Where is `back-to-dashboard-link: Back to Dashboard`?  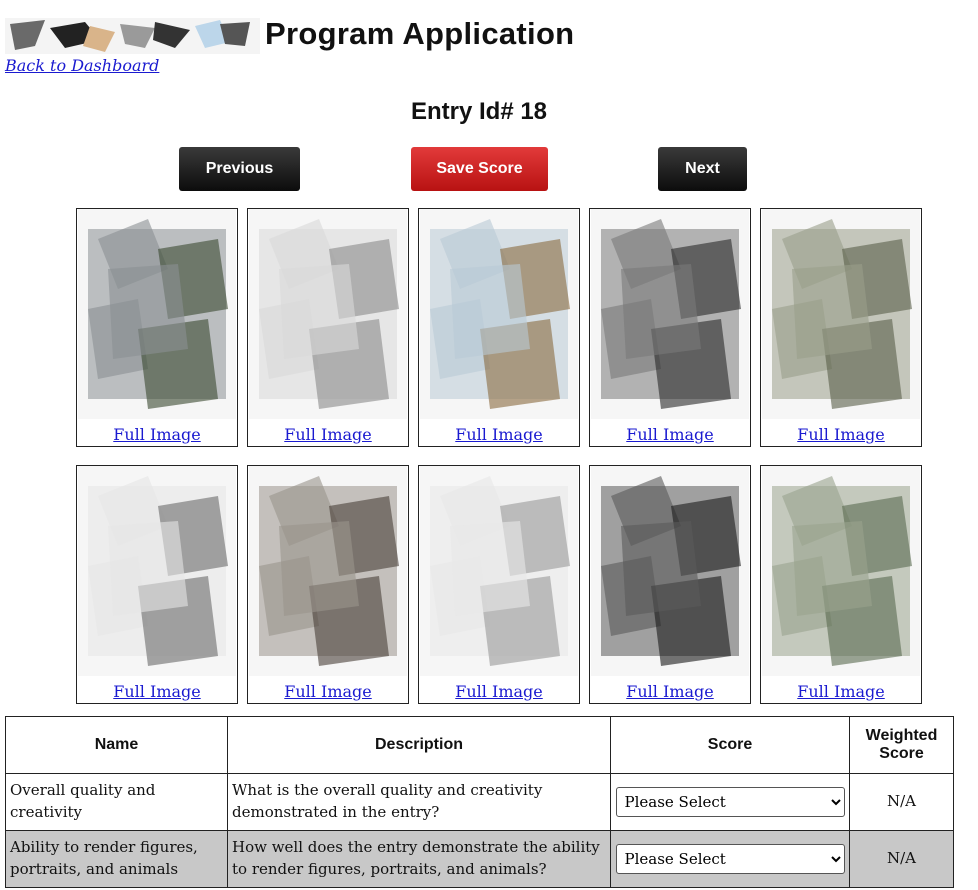
back-to-dashboard-link: Back to Dashboard is located at coordinates (82, 65).